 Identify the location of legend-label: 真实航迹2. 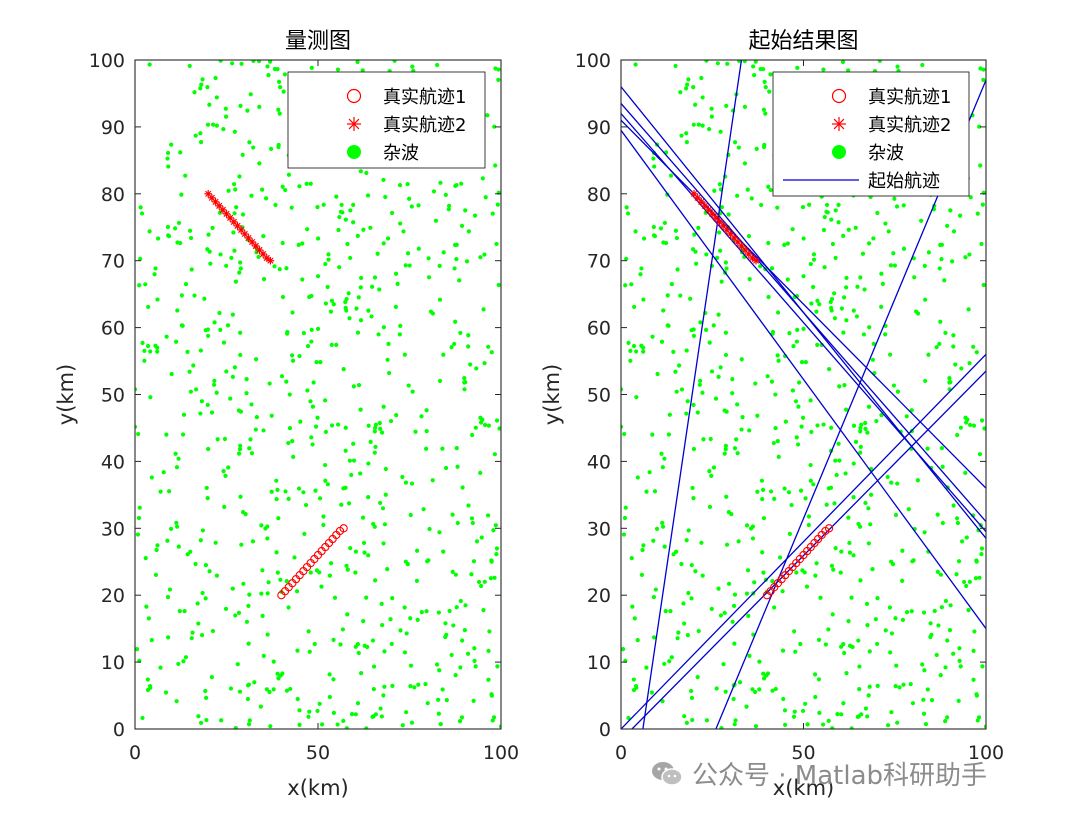
(909, 125).